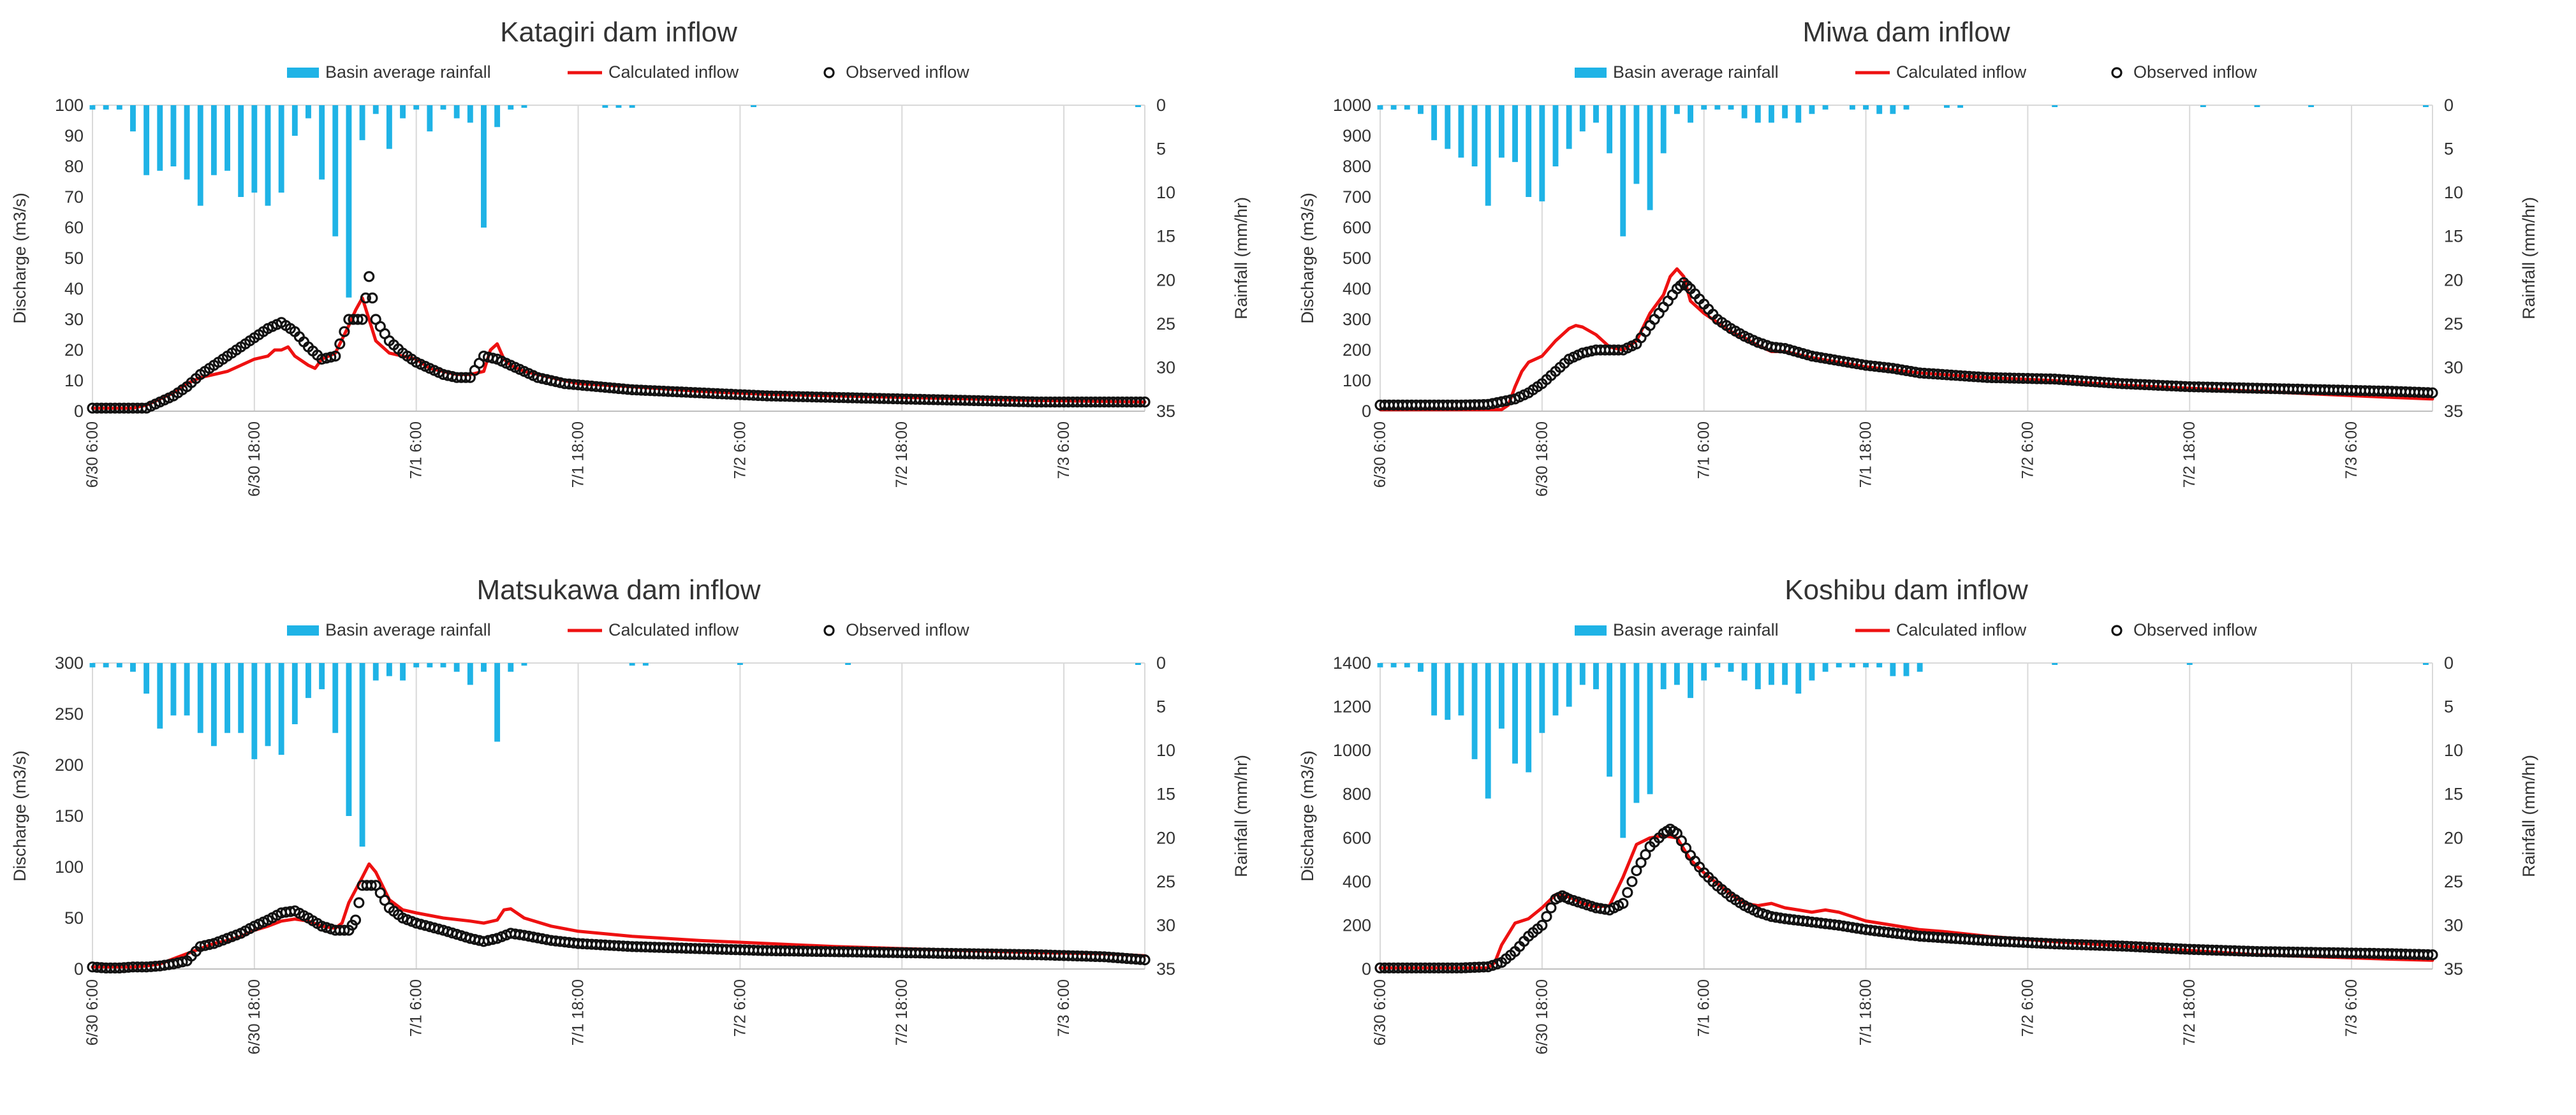  I want to click on x-tick-label: 6/30 6:00, so click(1380, 455).